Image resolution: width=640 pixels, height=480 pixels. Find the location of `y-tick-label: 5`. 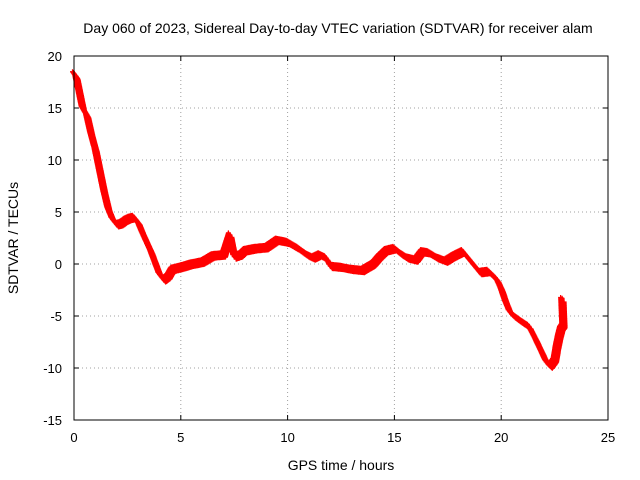

y-tick-label: 5 is located at coordinates (58, 212).